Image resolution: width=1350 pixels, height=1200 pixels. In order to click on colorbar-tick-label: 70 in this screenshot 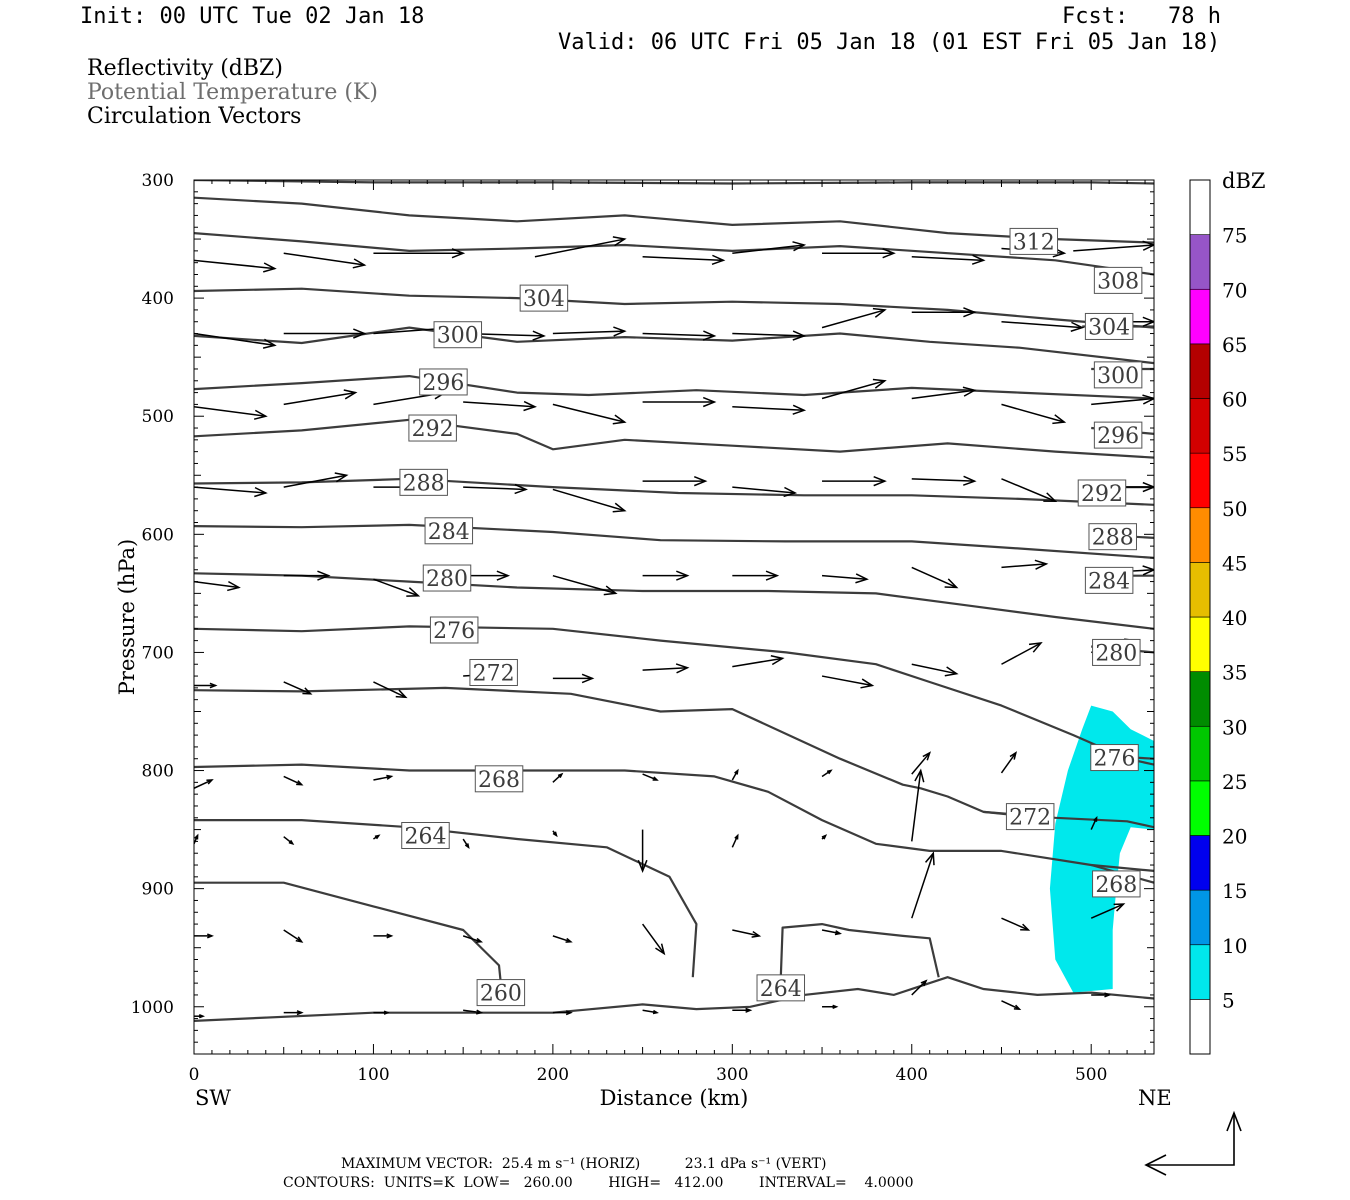, I will do `click(1234, 290)`.